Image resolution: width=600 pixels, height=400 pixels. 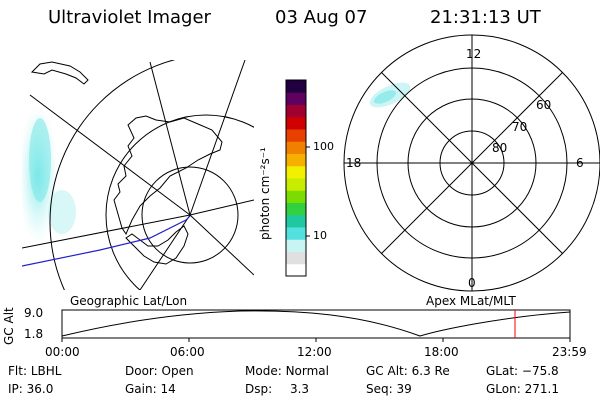 I want to click on seq-field: Seq: 39, so click(x=389, y=389).